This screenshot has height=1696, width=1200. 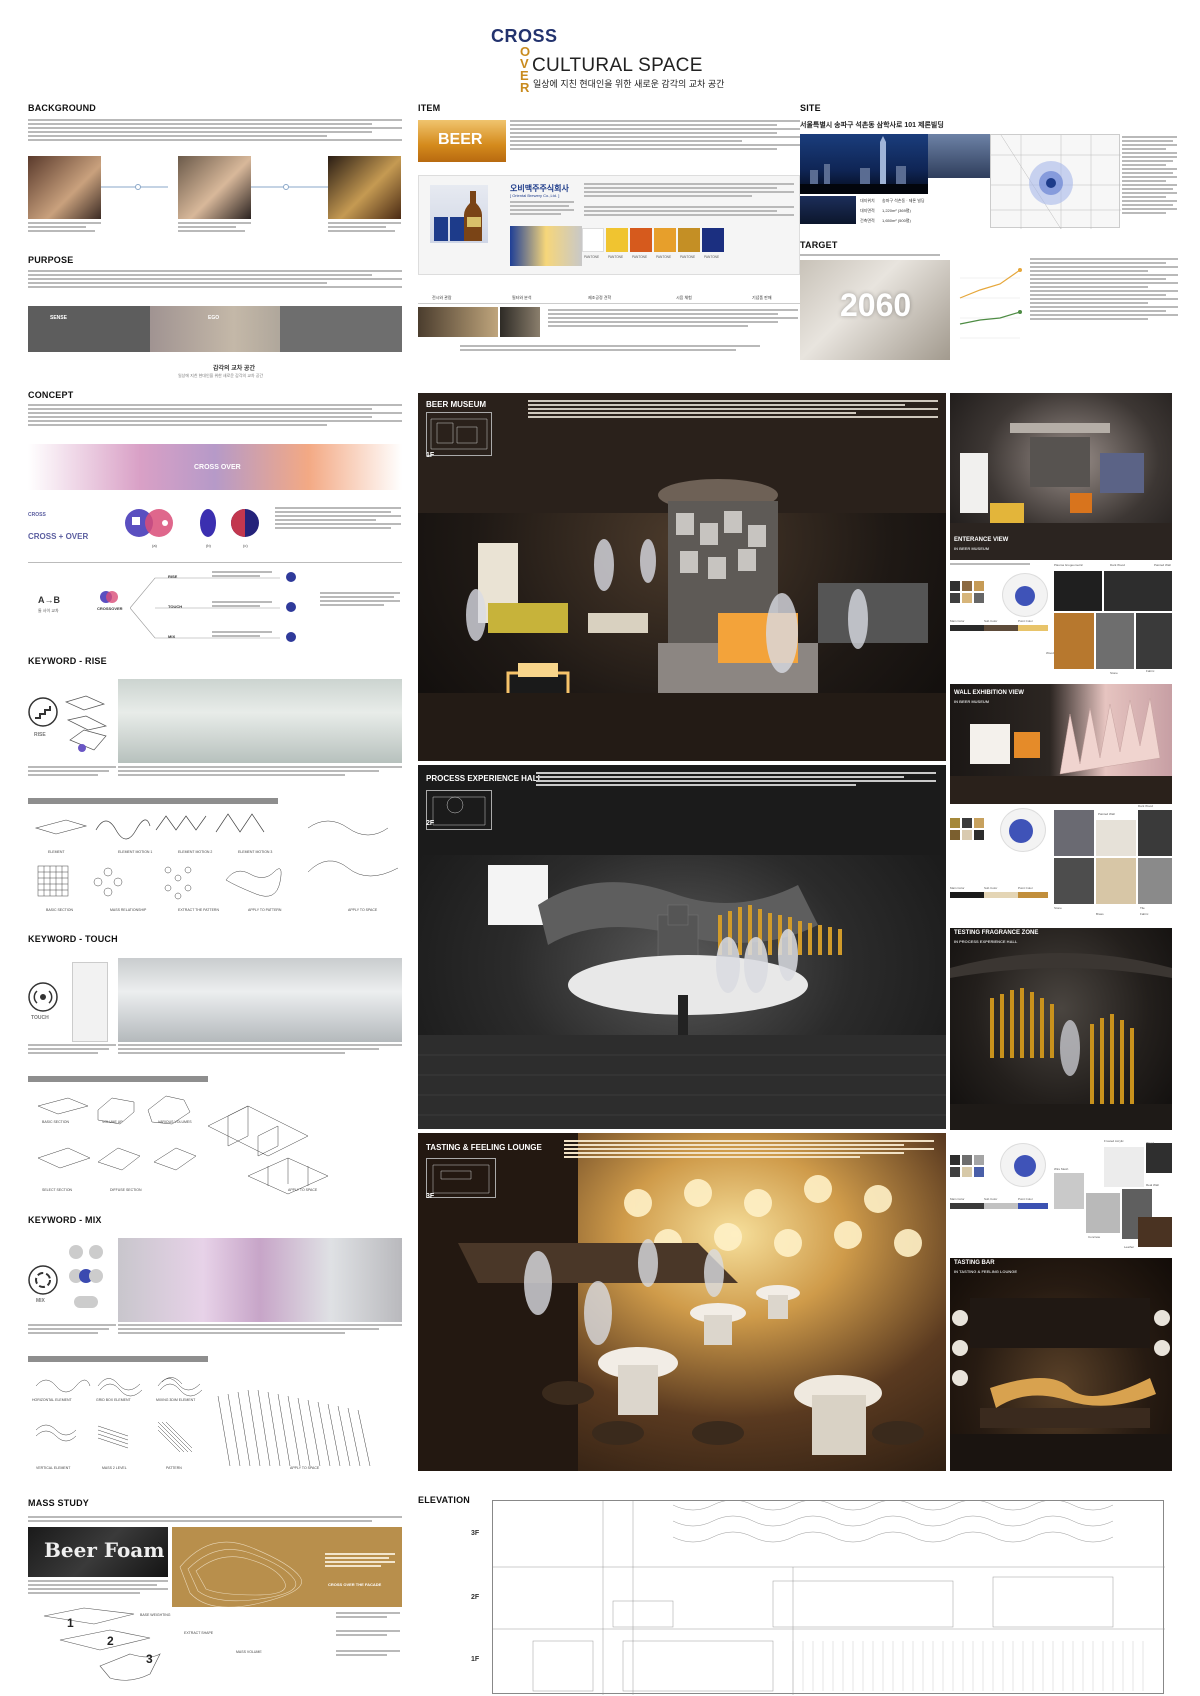 I want to click on tasting-lounge-plan-inset, so click(x=461, y=1178).